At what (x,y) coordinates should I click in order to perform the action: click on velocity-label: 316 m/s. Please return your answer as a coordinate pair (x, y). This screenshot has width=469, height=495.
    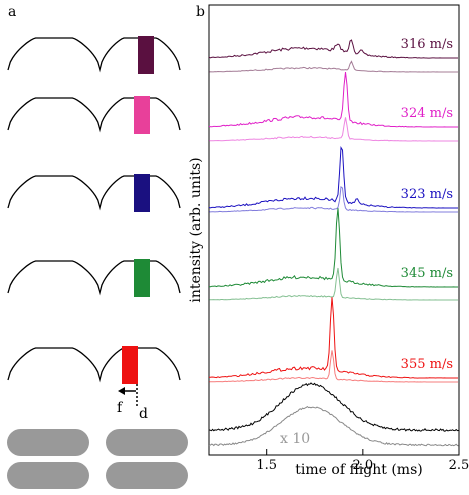
    Looking at the image, I should click on (427, 44).